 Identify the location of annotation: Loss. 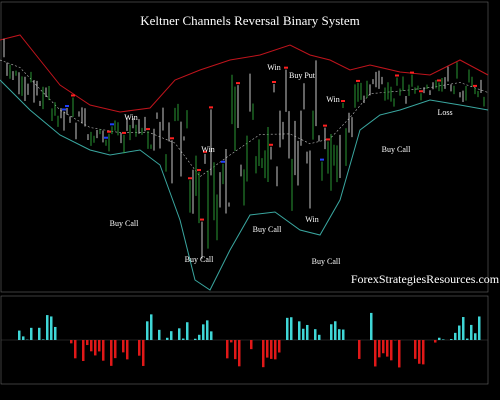
(444, 112).